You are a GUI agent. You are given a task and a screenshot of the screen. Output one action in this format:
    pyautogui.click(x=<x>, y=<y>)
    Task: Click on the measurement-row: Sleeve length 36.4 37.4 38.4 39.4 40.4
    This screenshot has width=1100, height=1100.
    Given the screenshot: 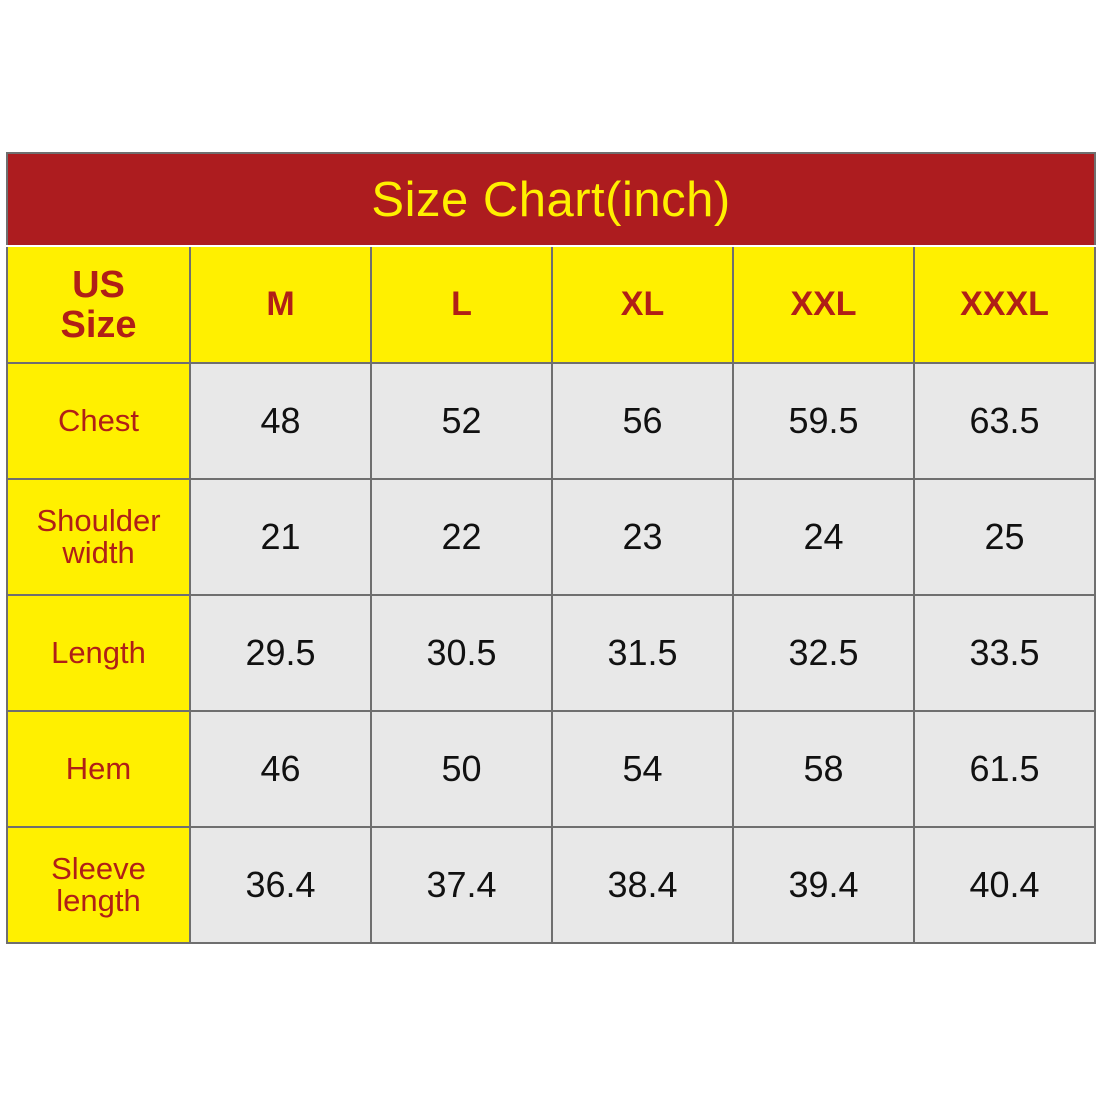 What is the action you would take?
    pyautogui.click(x=551, y=885)
    